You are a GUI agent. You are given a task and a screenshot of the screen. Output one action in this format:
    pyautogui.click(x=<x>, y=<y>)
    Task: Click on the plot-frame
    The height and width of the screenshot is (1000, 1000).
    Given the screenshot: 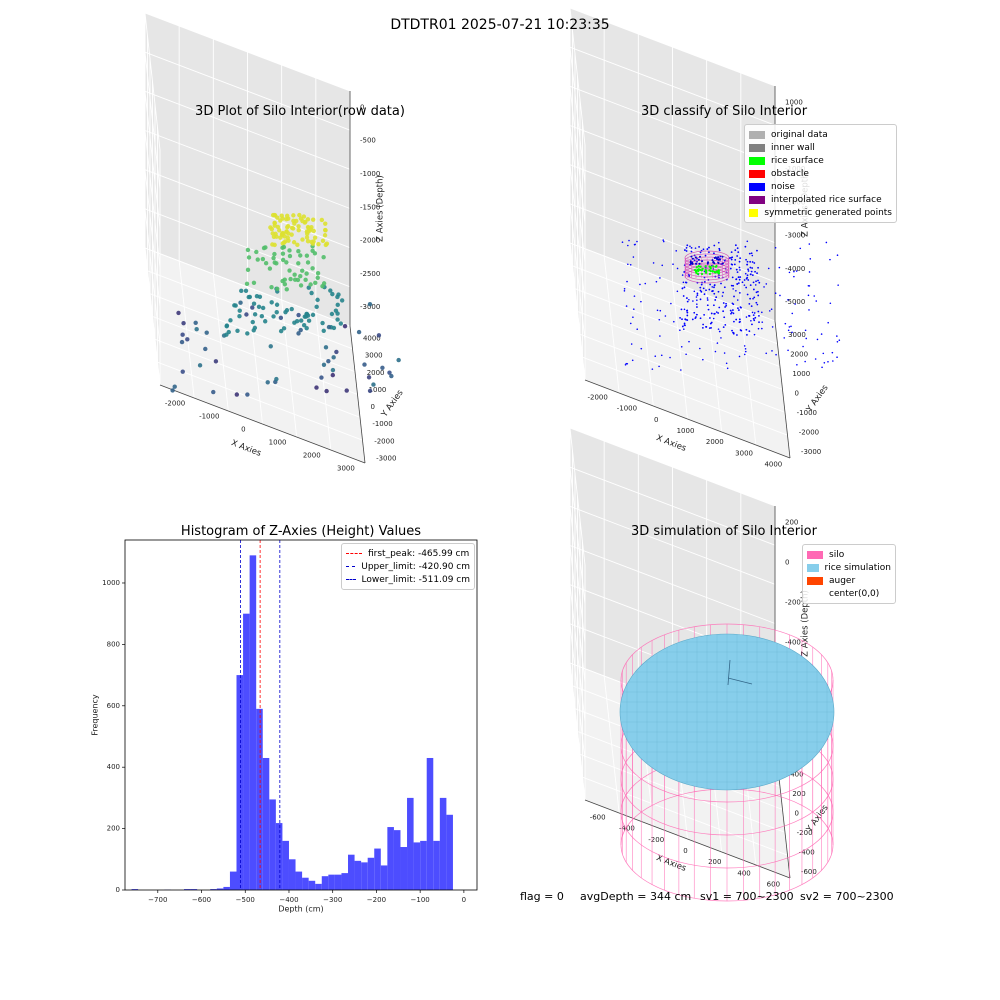 What is the action you would take?
    pyautogui.click(x=301, y=715)
    